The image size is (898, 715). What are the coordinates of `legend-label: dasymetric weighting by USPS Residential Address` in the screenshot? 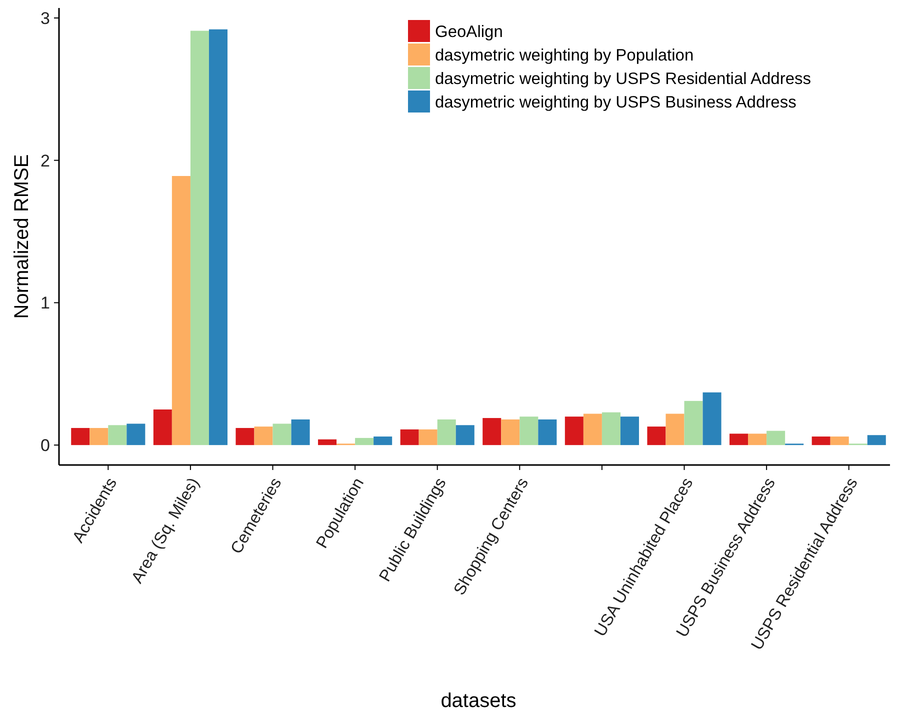 It's located at (623, 79).